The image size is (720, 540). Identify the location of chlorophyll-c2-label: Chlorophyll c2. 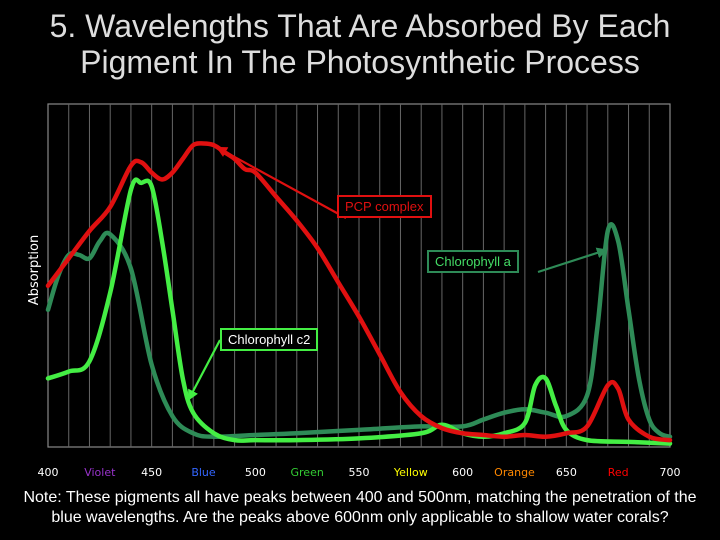
(269, 339).